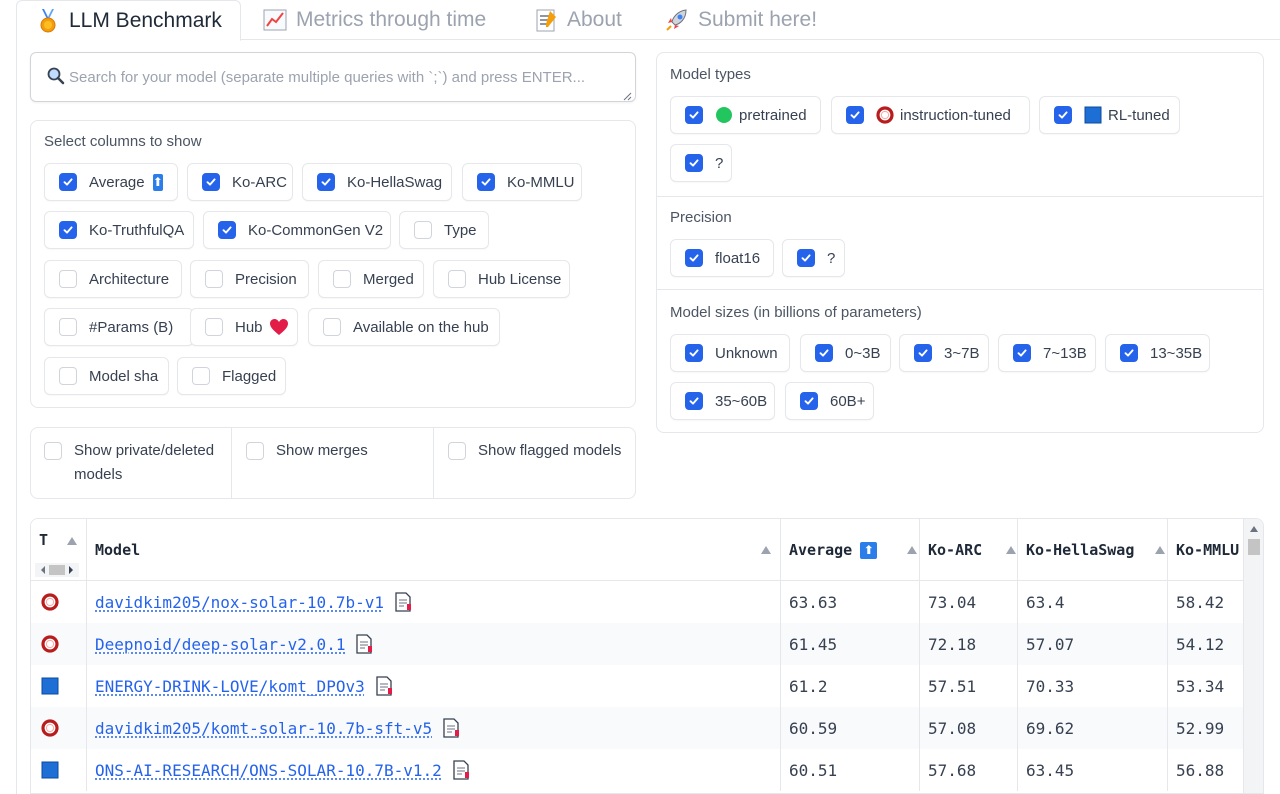 The height and width of the screenshot is (794, 1280). What do you see at coordinates (944, 353) in the screenshot?
I see `model-size-3-7b: 3~7B` at bounding box center [944, 353].